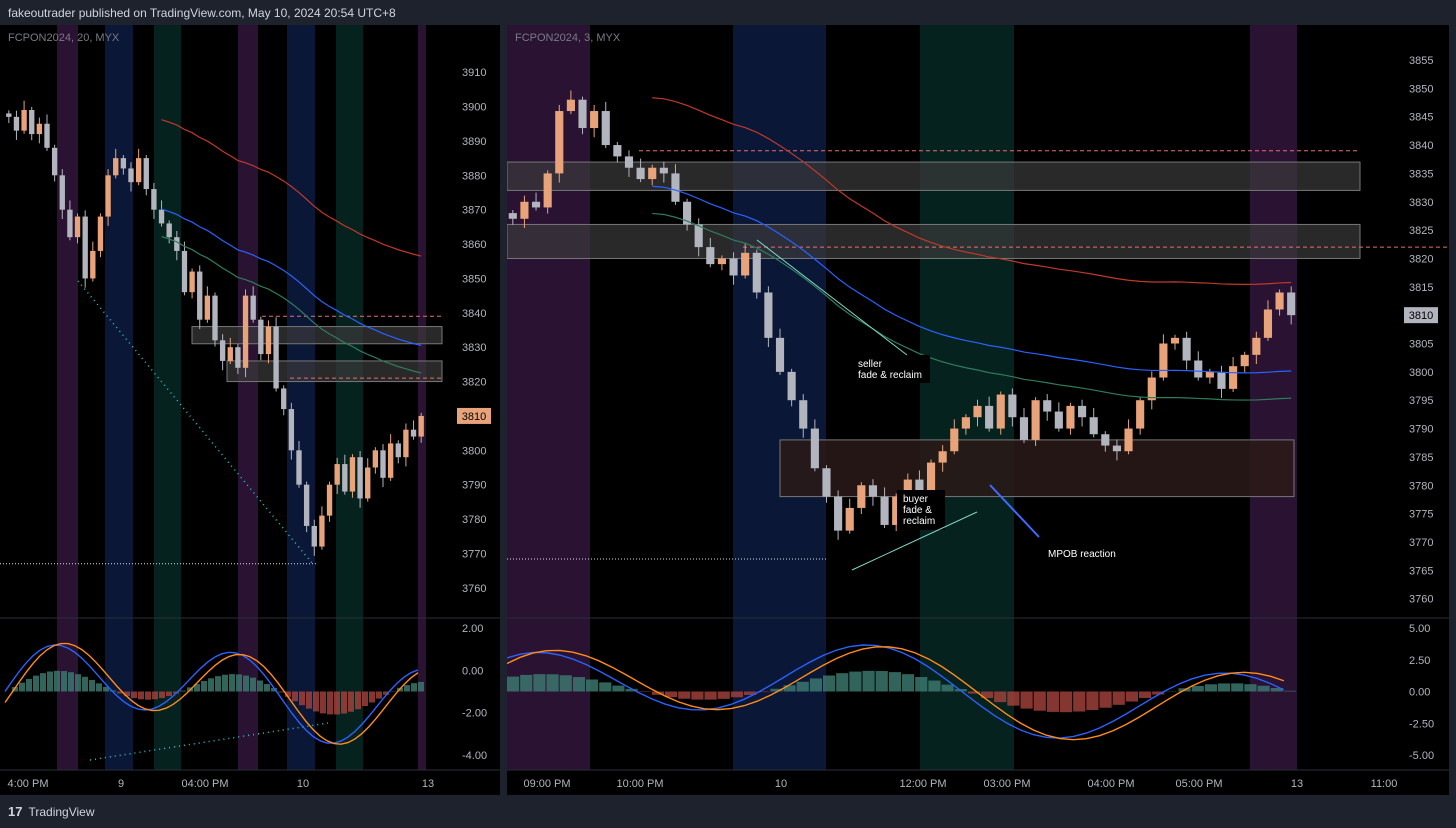 The width and height of the screenshot is (1456, 828). What do you see at coordinates (474, 383) in the screenshot?
I see `price-tick-9: 3820` at bounding box center [474, 383].